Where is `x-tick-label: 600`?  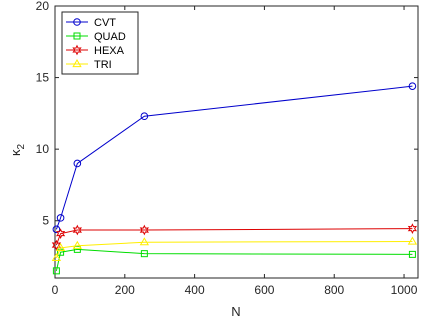
x-tick-label: 600 is located at coordinates (264, 290).